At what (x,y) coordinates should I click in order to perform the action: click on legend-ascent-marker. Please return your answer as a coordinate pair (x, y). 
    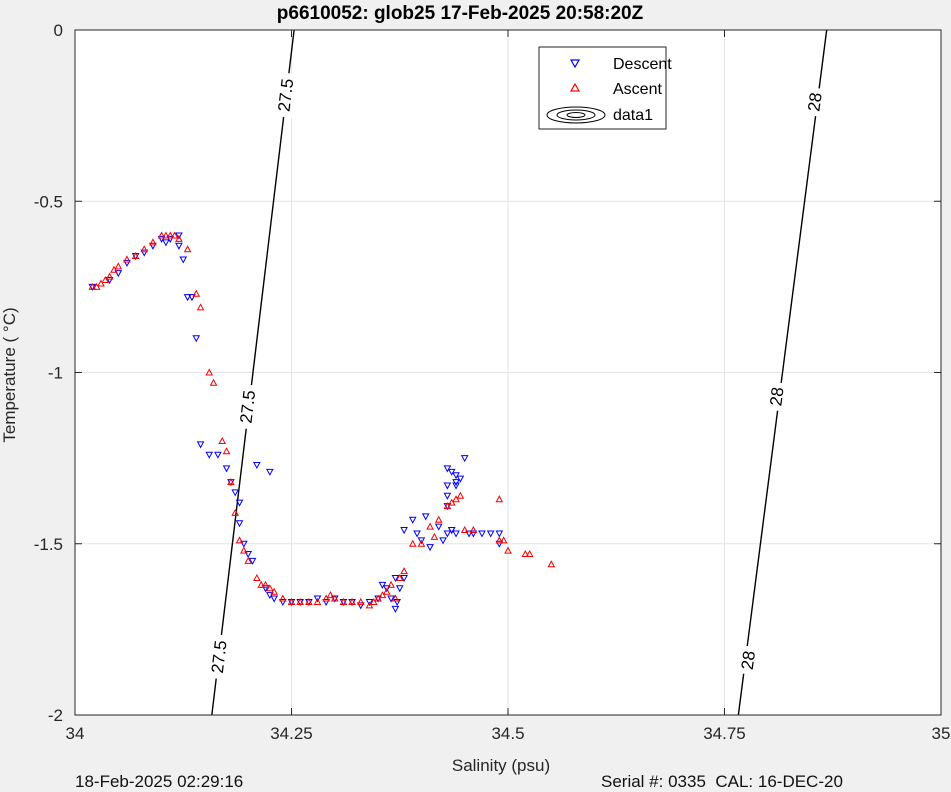
    Looking at the image, I should click on (575, 87).